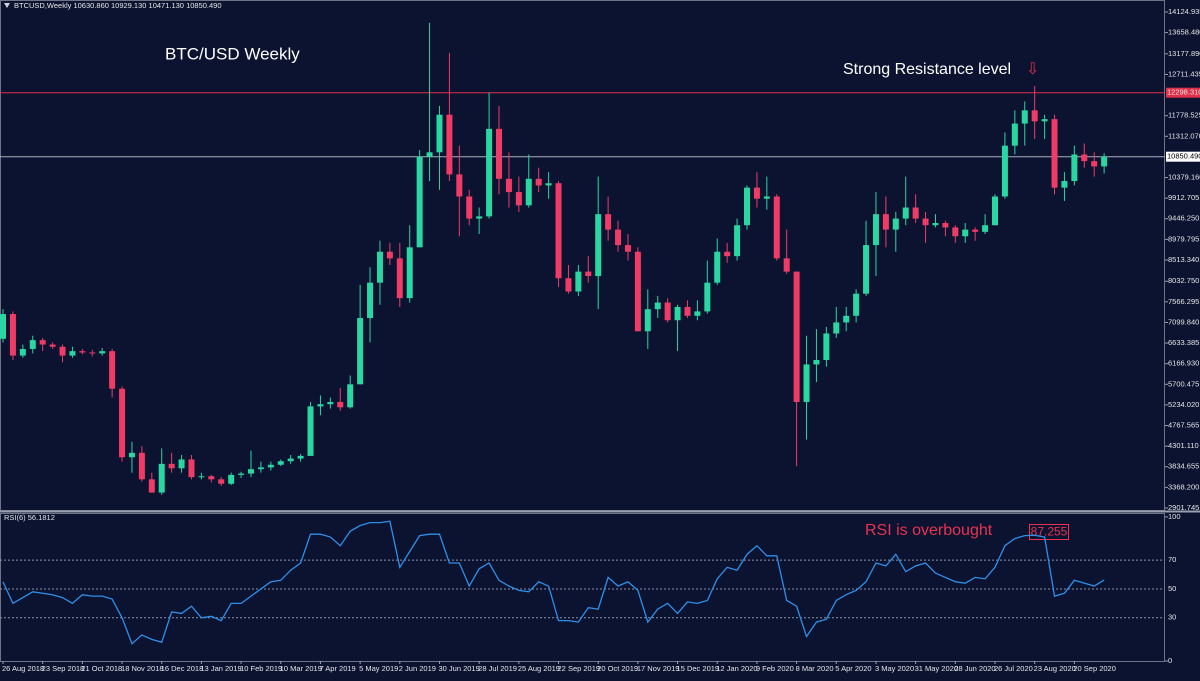  I want to click on x-tick-label: 15 Dec 2019, so click(698, 668).